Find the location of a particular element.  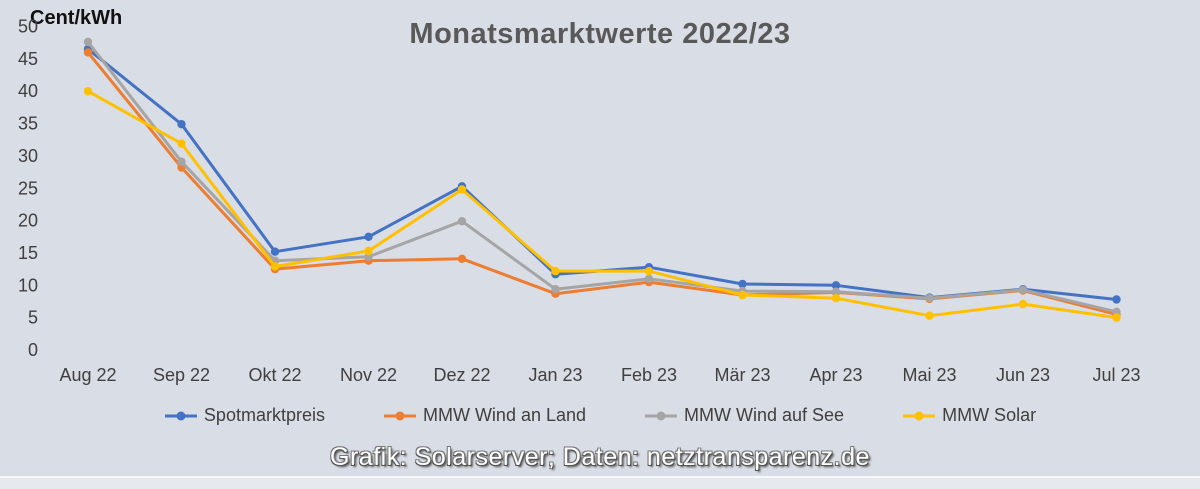

y-tick-label: 35 is located at coordinates (28, 124).